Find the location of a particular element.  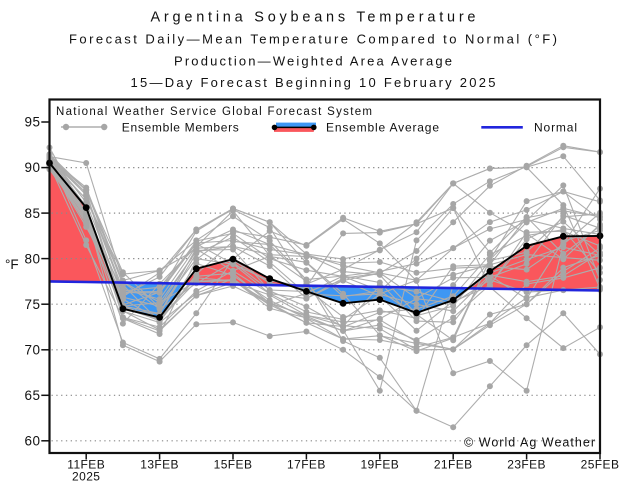

svg-text: 95 is located at coordinates (32, 122).